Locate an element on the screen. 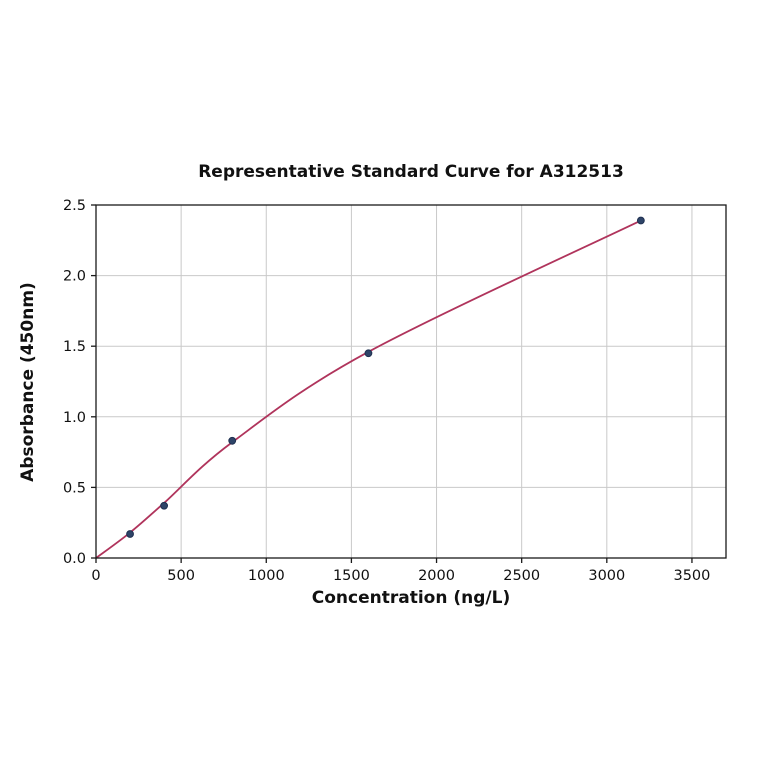 This screenshot has width=764, height=764. x-tick-label: 2500 is located at coordinates (521, 576).